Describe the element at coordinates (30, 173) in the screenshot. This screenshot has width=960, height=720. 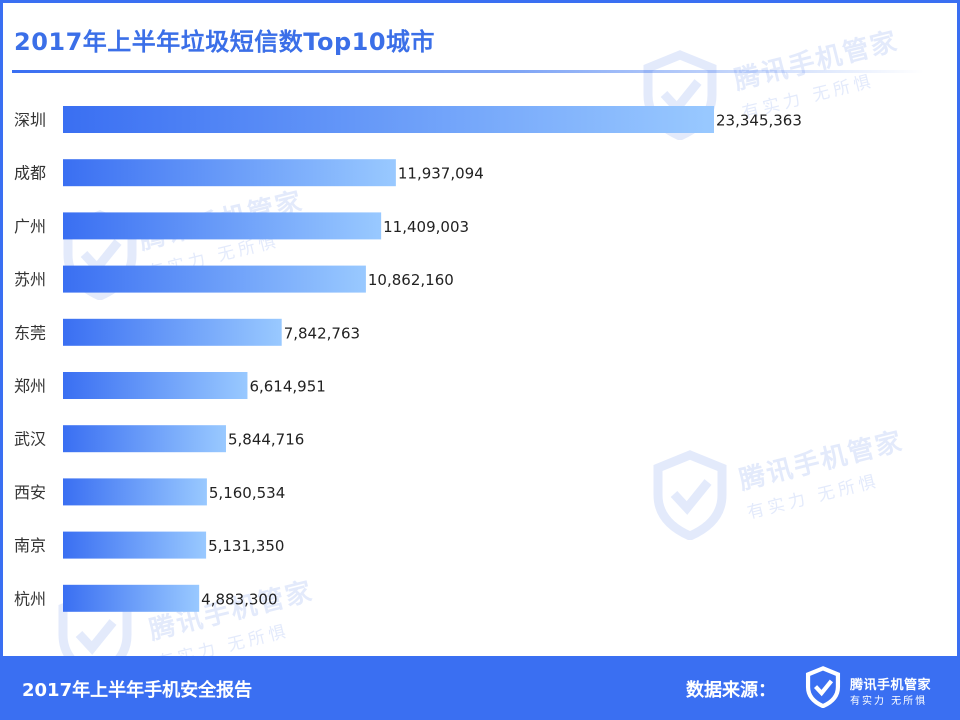
I see `category-label: 成都` at that location.